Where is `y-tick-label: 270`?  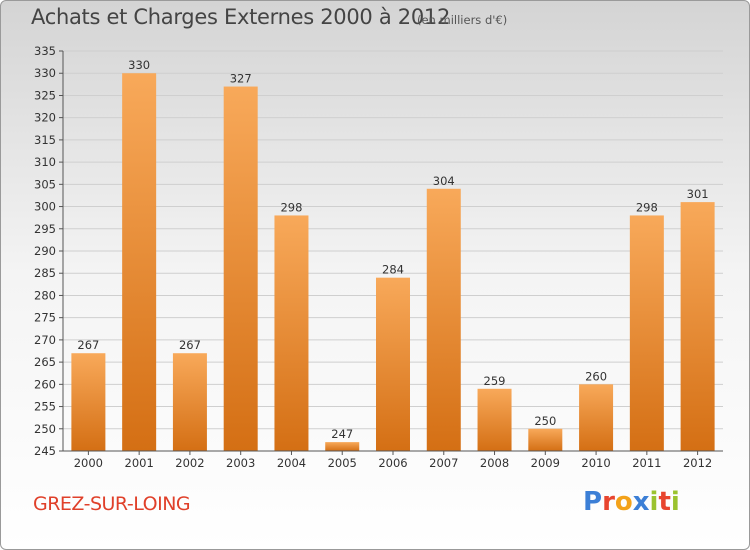 y-tick-label: 270 is located at coordinates (45, 340).